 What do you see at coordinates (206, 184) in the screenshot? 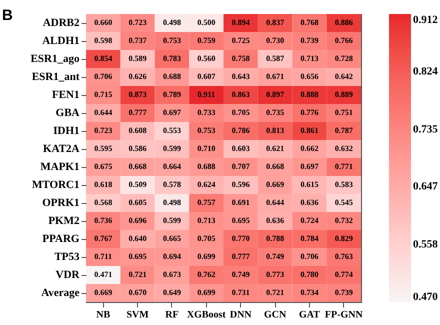
I see `data-label: 0.624` at bounding box center [206, 184].